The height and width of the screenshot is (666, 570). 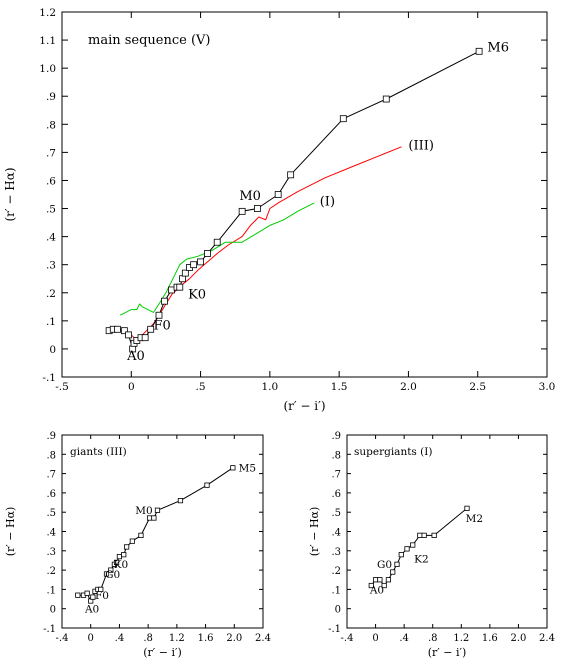 What do you see at coordinates (393, 452) in the screenshot?
I see `panel-title: supergiants (I)` at bounding box center [393, 452].